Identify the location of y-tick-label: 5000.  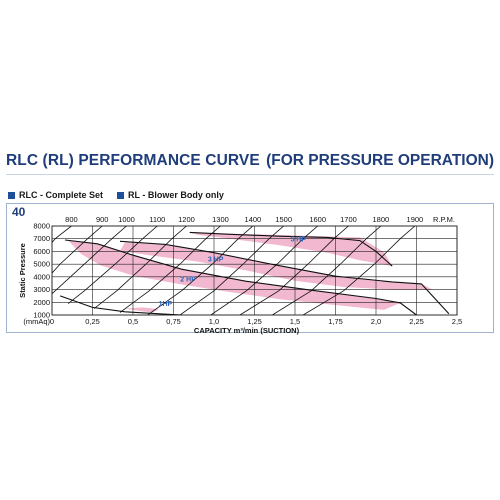
(41, 264).